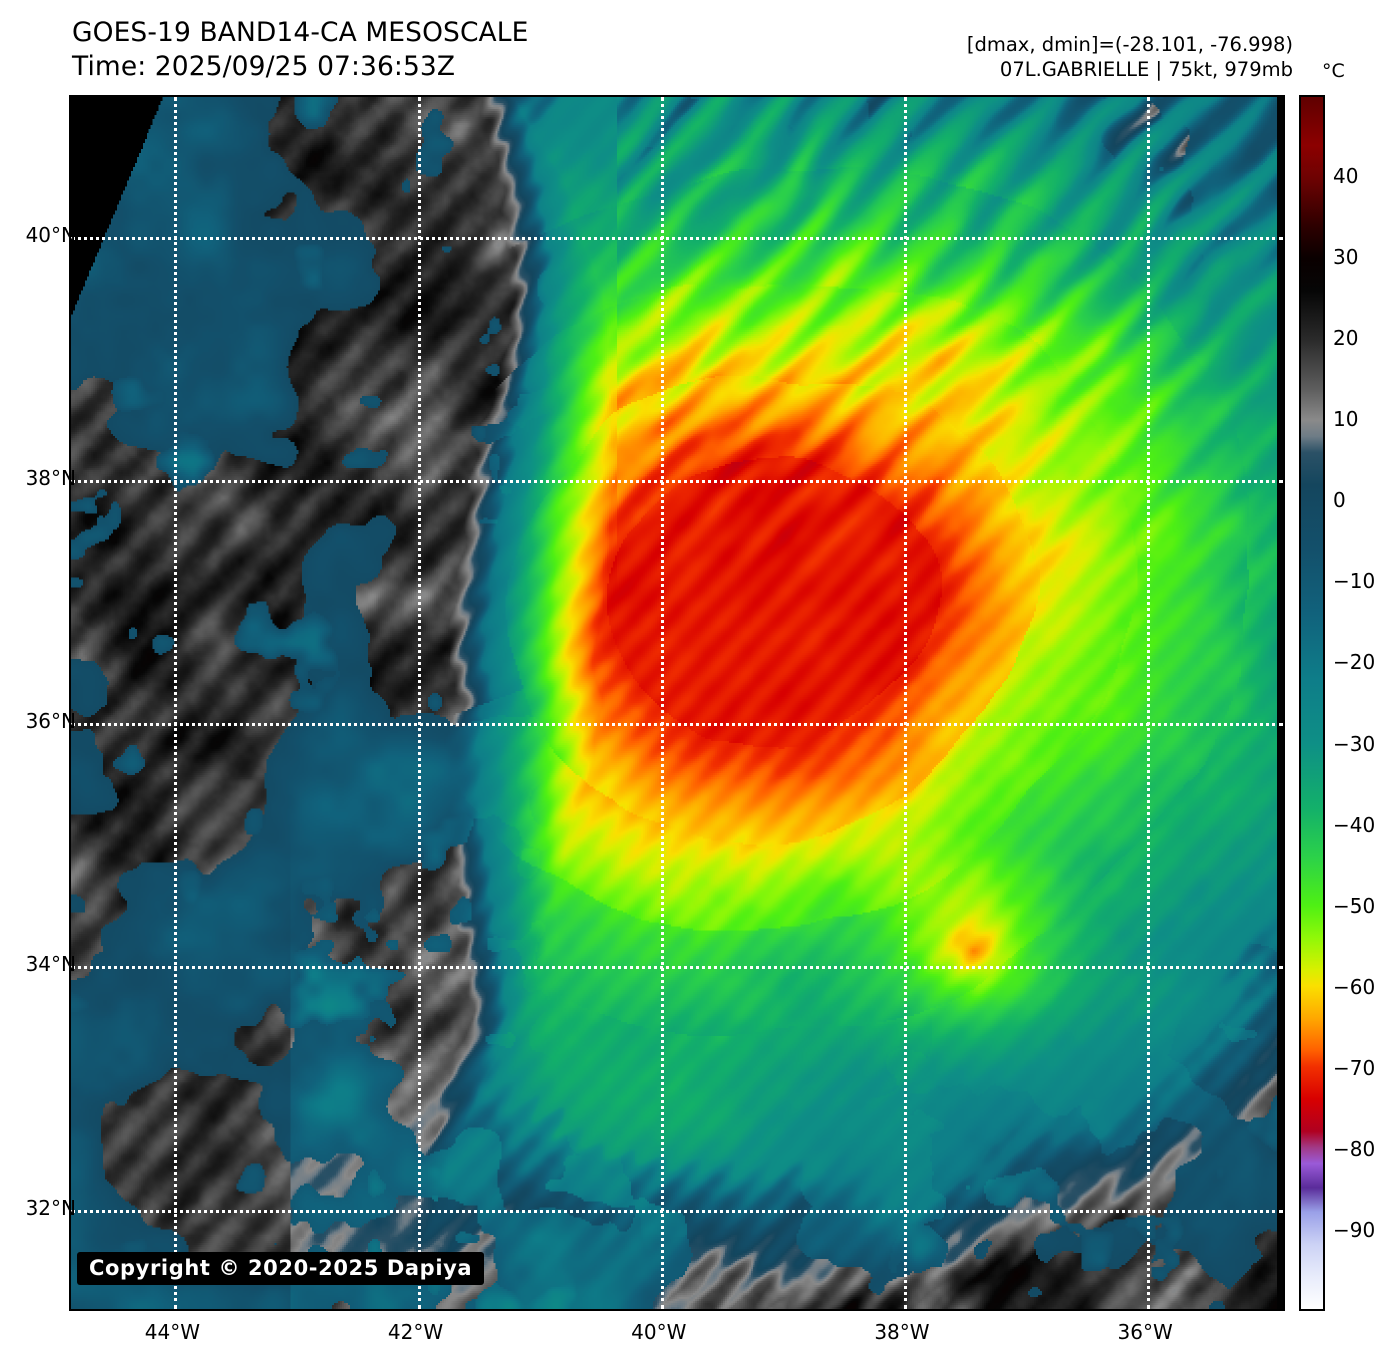 This screenshot has width=1389, height=1359. I want to click on lon-tick-label: 36°W, so click(1145, 1332).